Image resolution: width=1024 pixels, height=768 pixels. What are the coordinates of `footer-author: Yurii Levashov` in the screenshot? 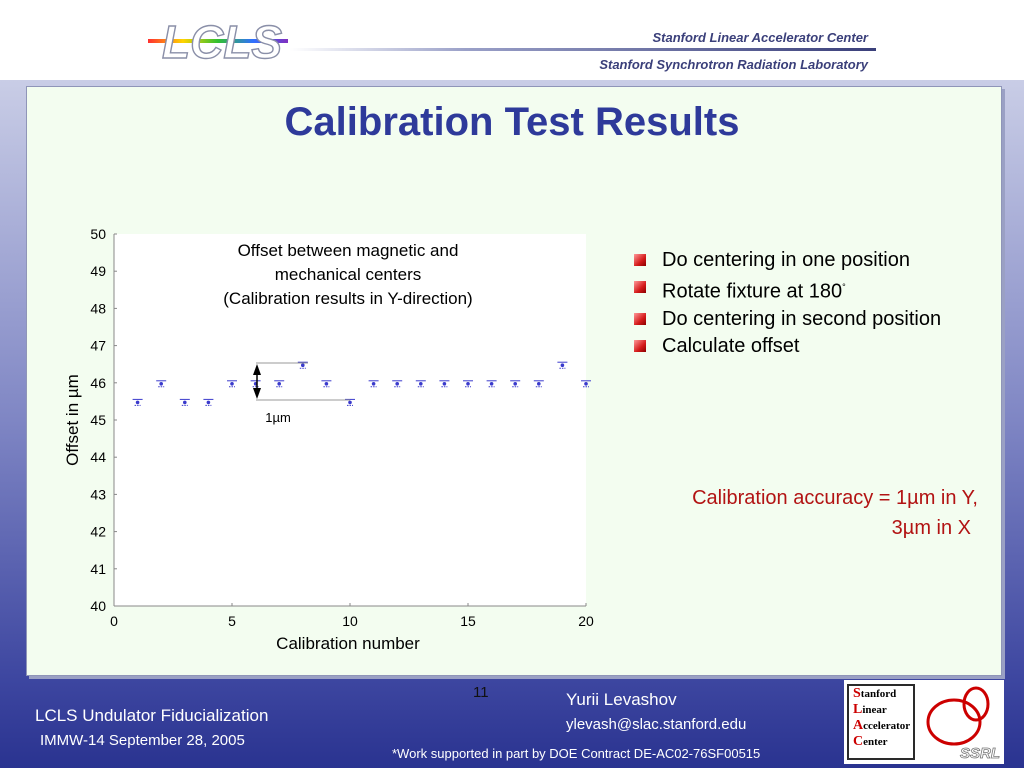 It's located at (621, 699).